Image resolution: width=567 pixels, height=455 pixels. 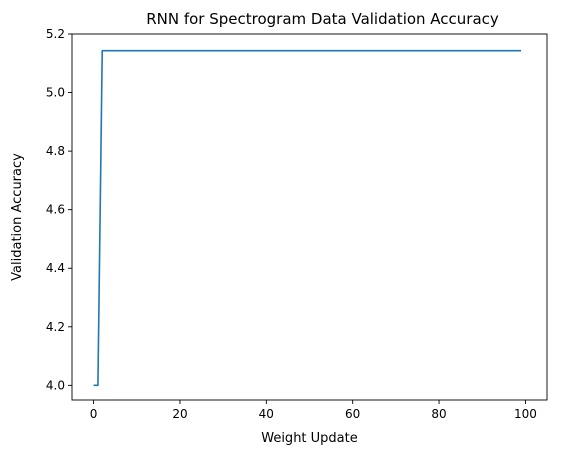 What do you see at coordinates (55, 151) in the screenshot?
I see `y-tick-label: 4.8` at bounding box center [55, 151].